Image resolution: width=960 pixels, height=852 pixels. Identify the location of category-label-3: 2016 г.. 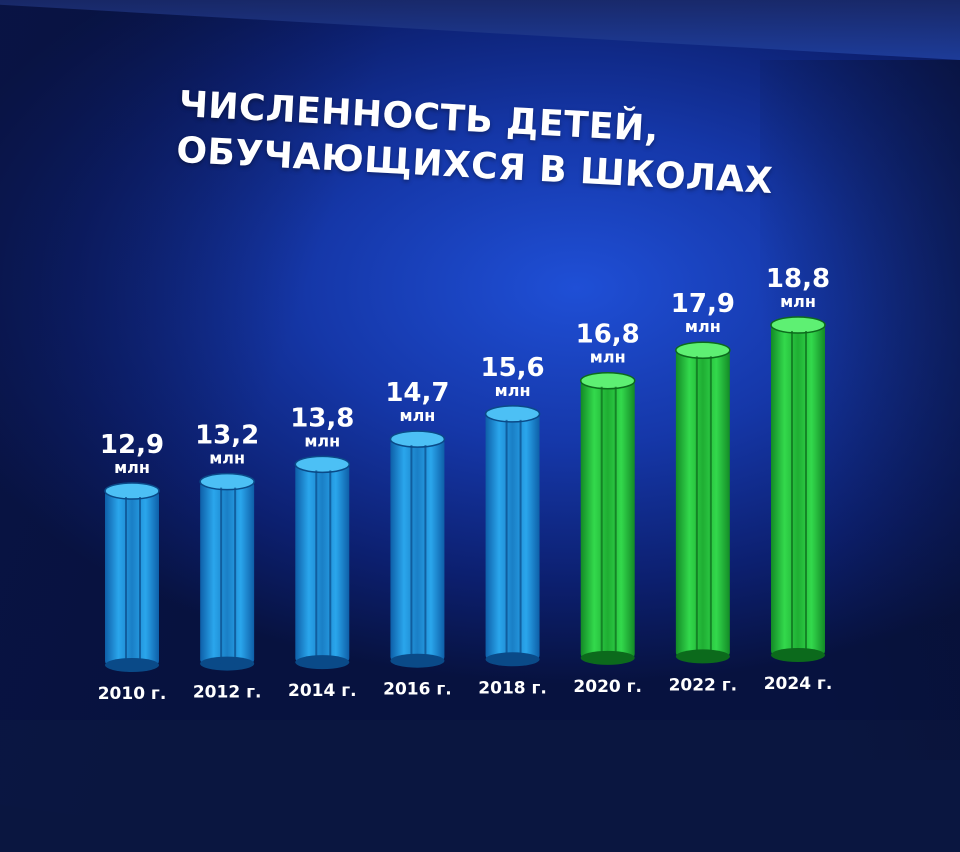
(417, 690).